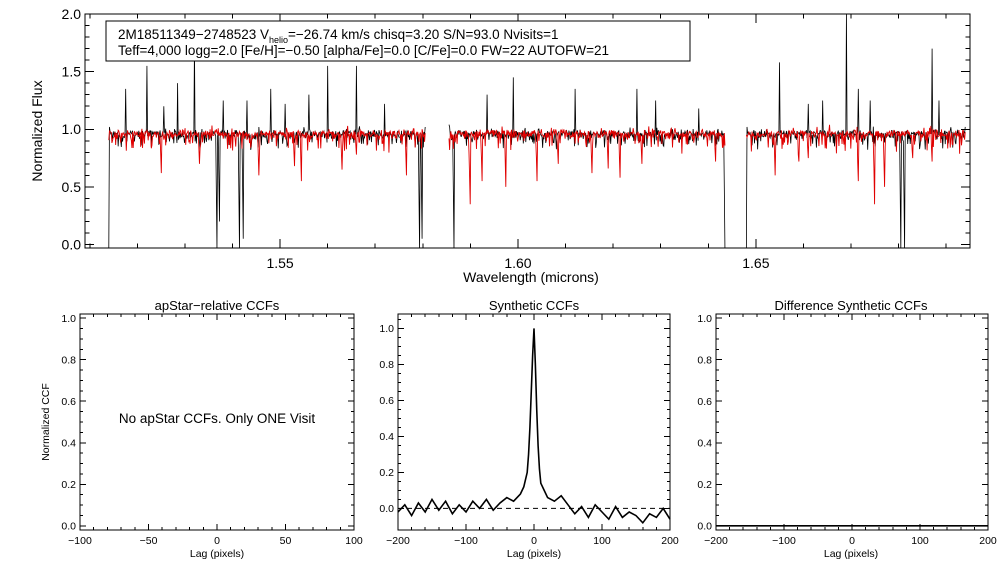 This screenshot has width=1008, height=581. I want to click on difference-ccf-y-tick-label: 0.6, so click(704, 402).